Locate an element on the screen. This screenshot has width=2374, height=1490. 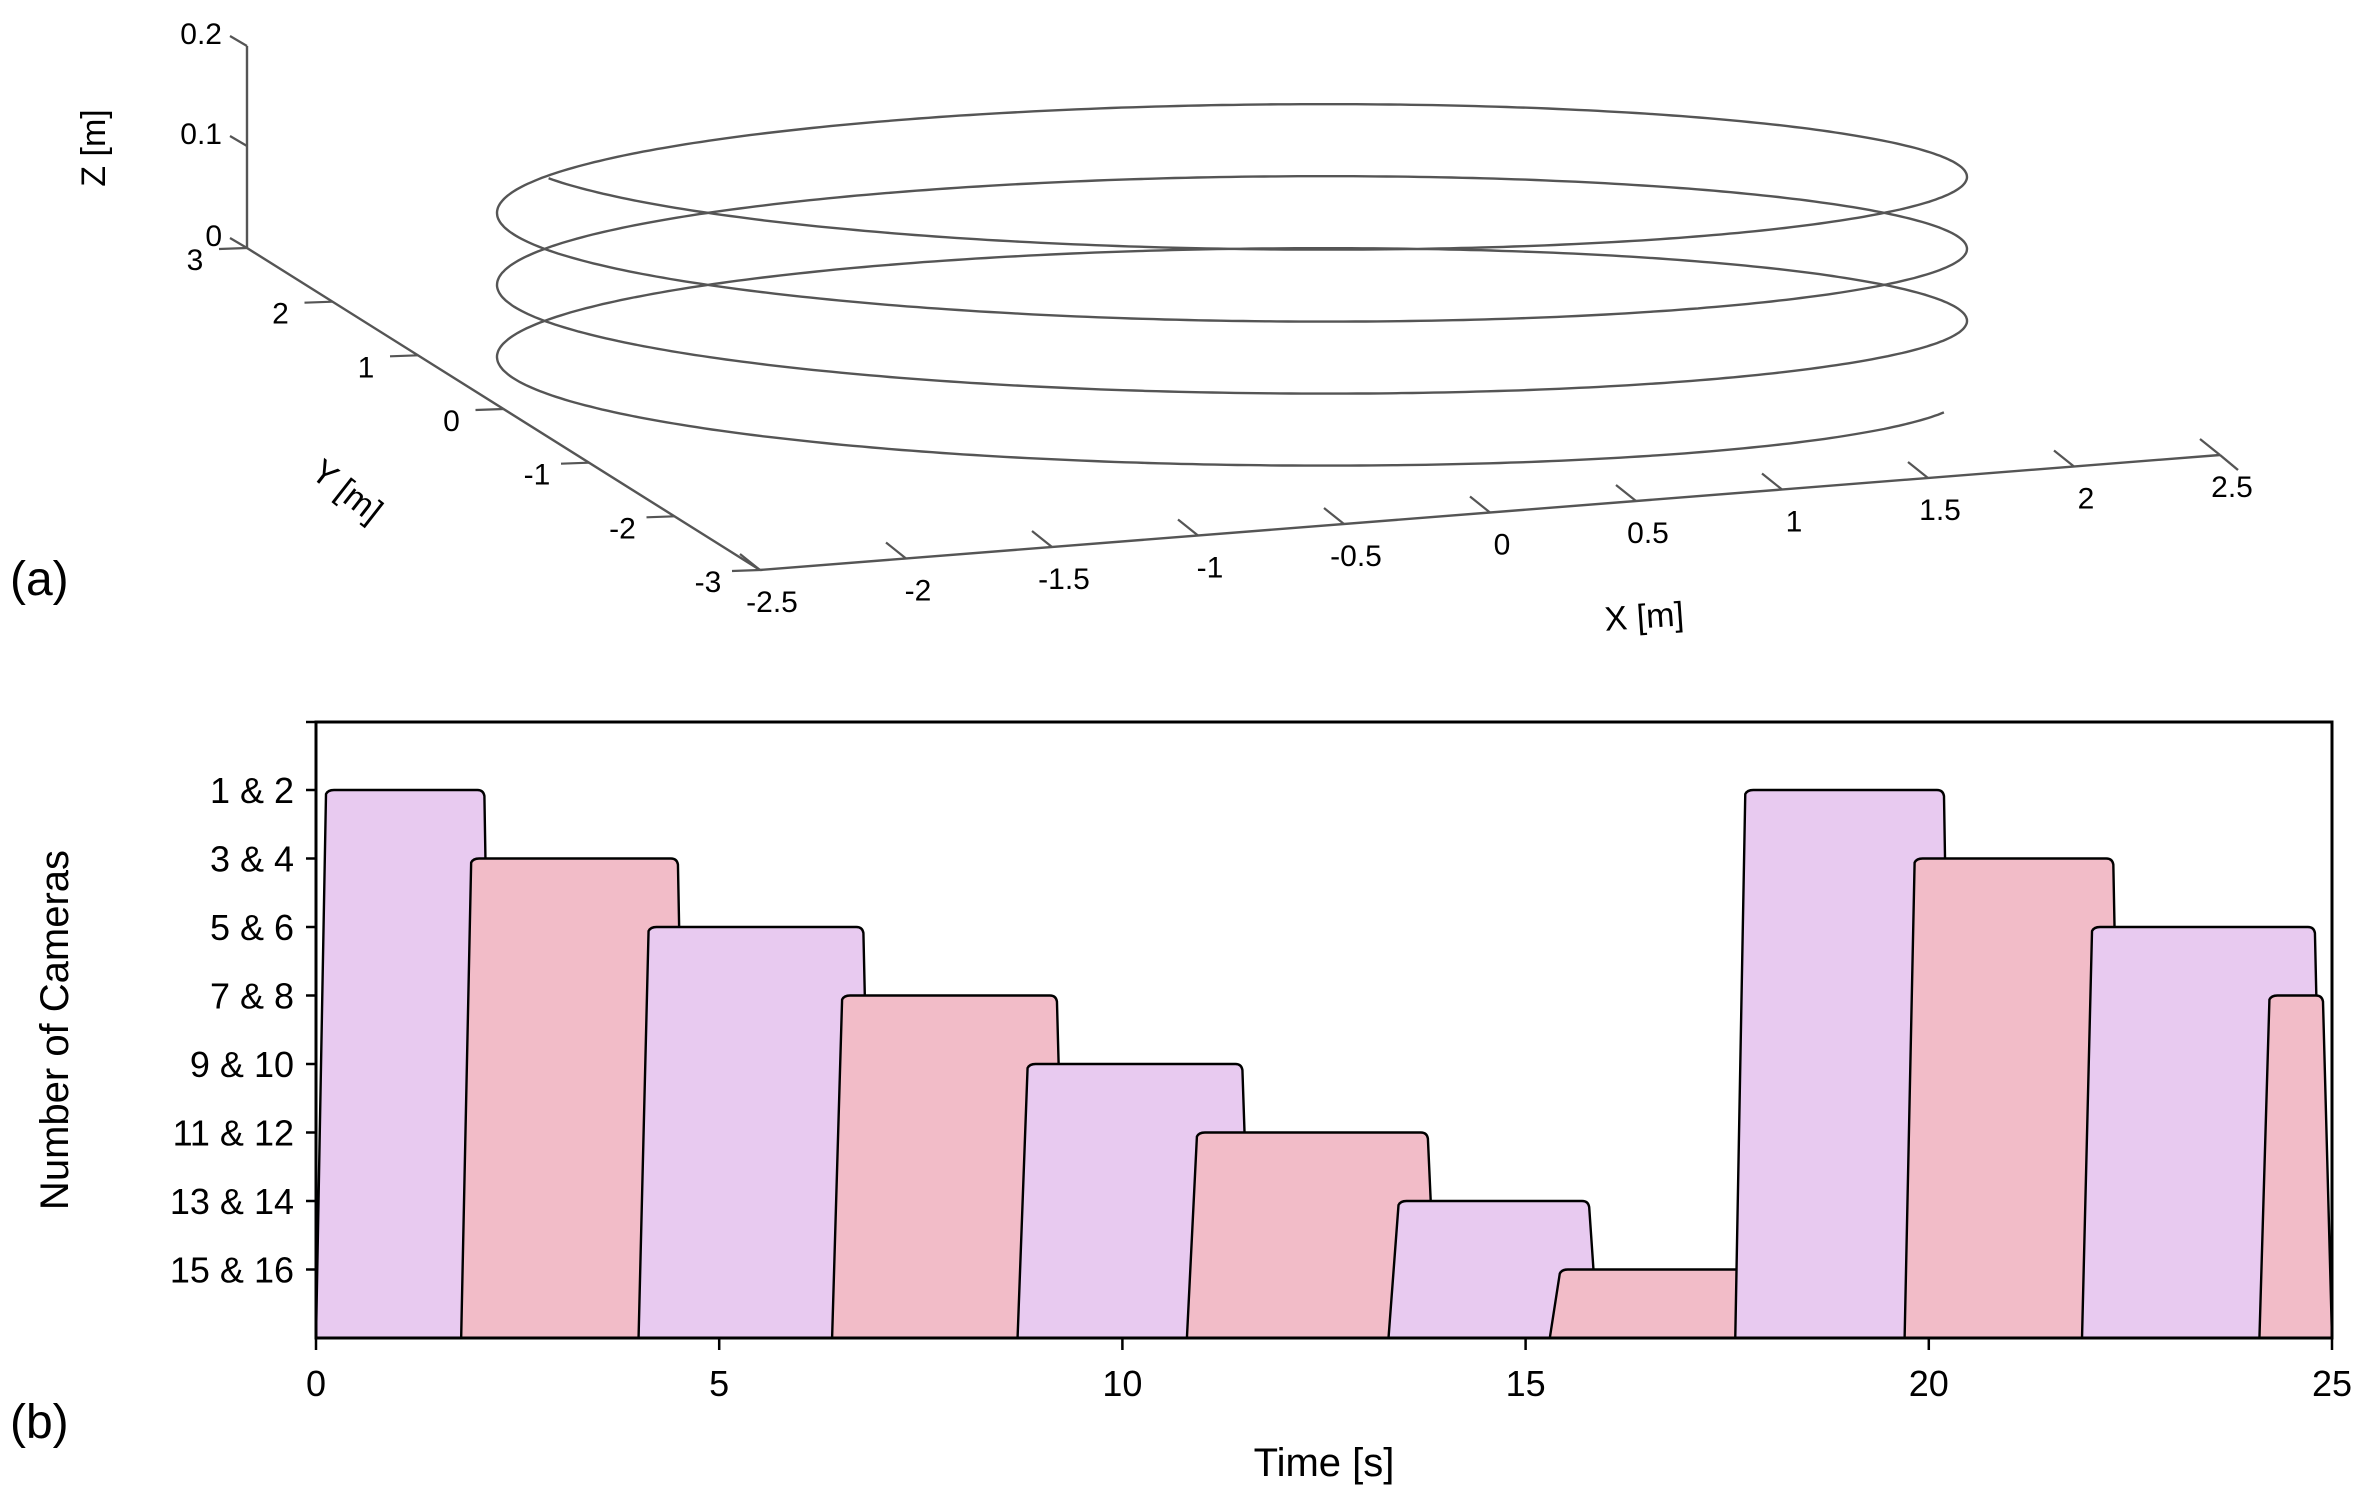
z-tick-label: 0 is located at coordinates (213, 236).